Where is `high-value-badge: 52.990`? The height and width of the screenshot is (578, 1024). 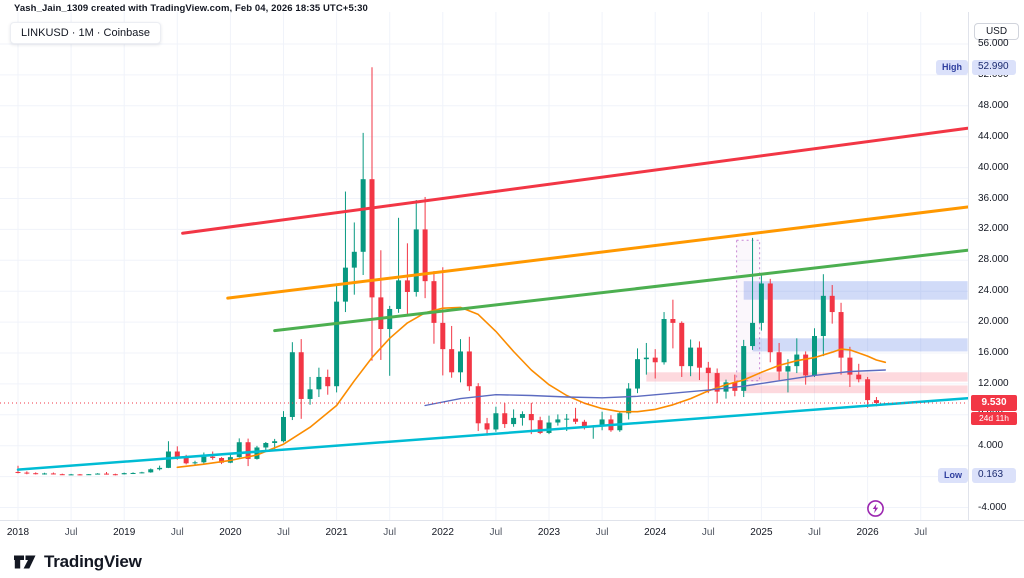
high-value-badge: 52.990 is located at coordinates (994, 67).